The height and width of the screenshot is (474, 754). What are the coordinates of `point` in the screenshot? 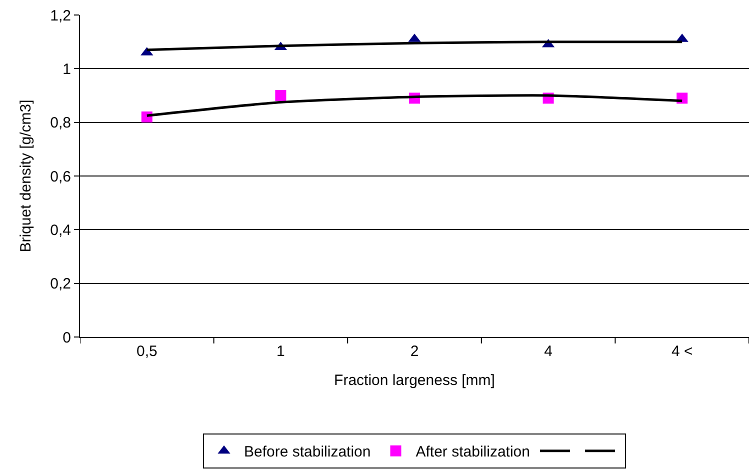 It's located at (280, 95).